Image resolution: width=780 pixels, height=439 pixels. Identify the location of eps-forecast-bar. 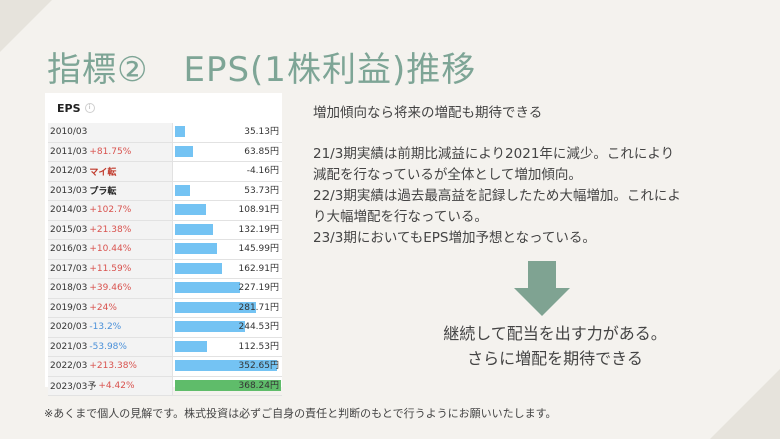
(228, 385).